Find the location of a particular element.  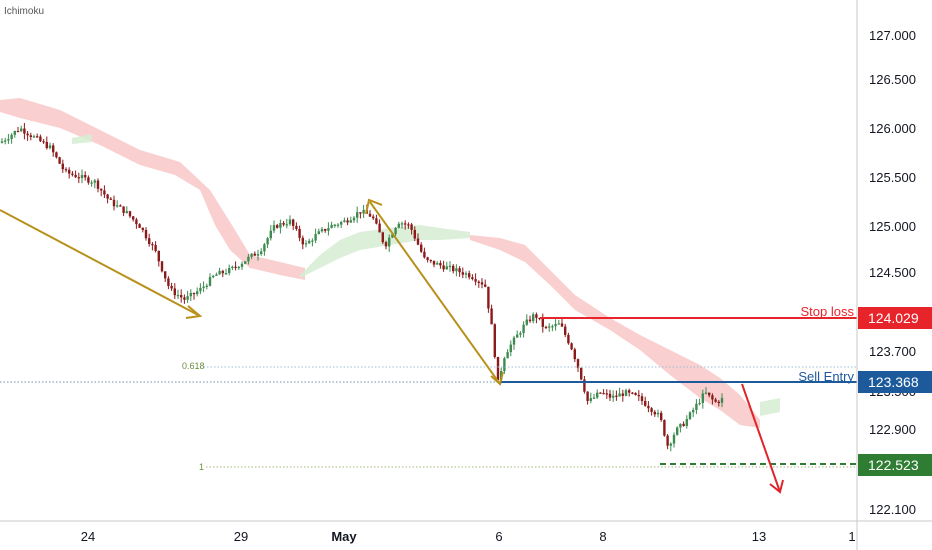

stop-loss-label: Stop loss is located at coordinates (828, 311).